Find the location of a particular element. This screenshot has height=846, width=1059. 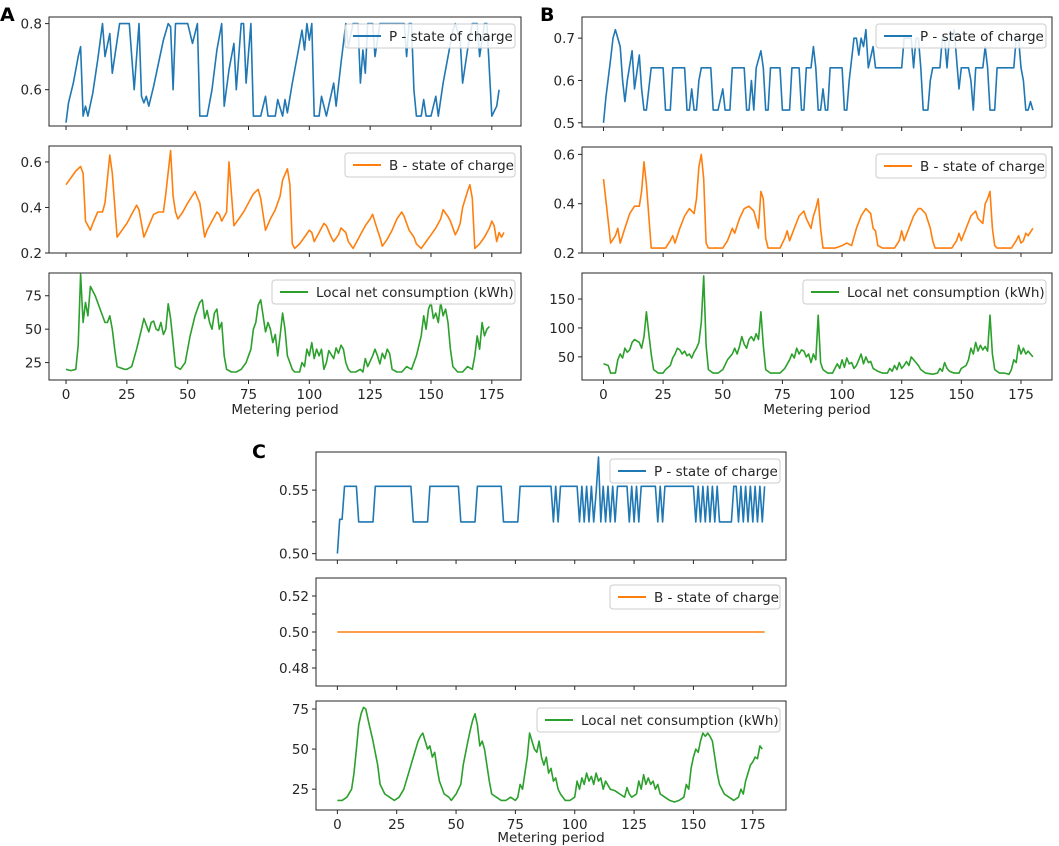

y-tick-label: 0.5 is located at coordinates (564, 124).